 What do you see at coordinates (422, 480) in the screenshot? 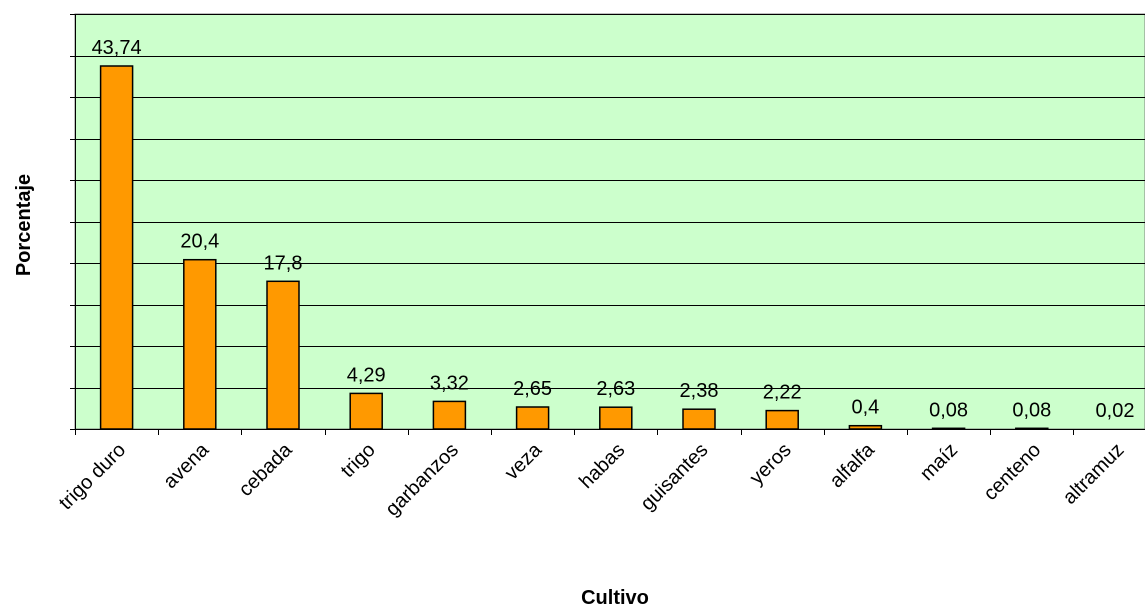
I see `x-tick-label: garbanzos` at bounding box center [422, 480].